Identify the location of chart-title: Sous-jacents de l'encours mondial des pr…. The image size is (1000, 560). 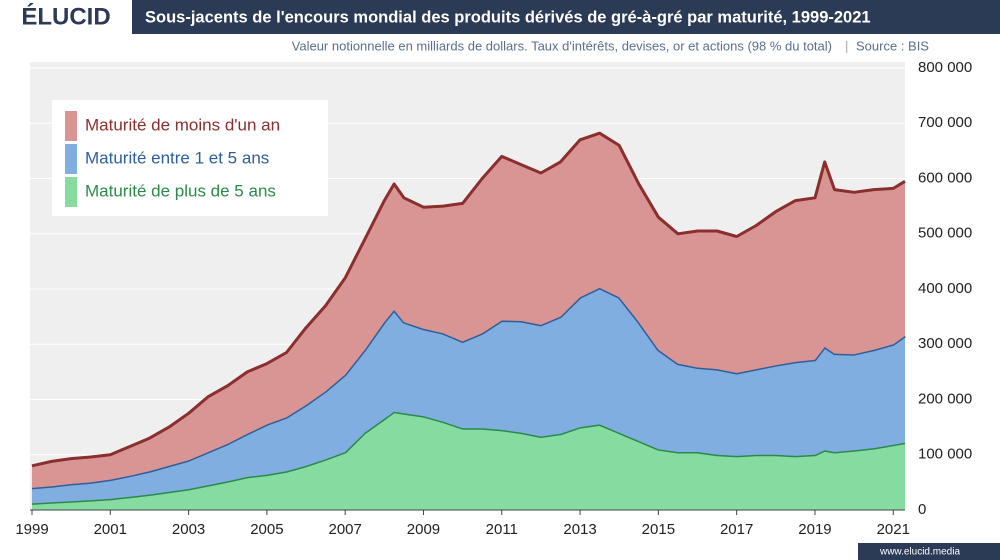
(508, 17).